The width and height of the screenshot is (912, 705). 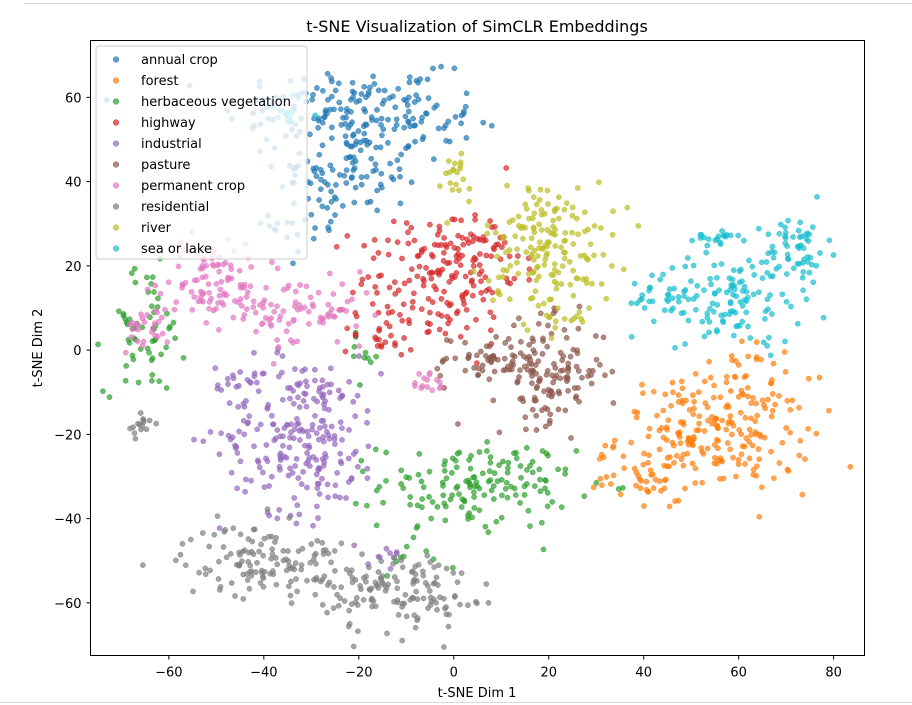 I want to click on x-tick-label: 0, so click(x=454, y=673).